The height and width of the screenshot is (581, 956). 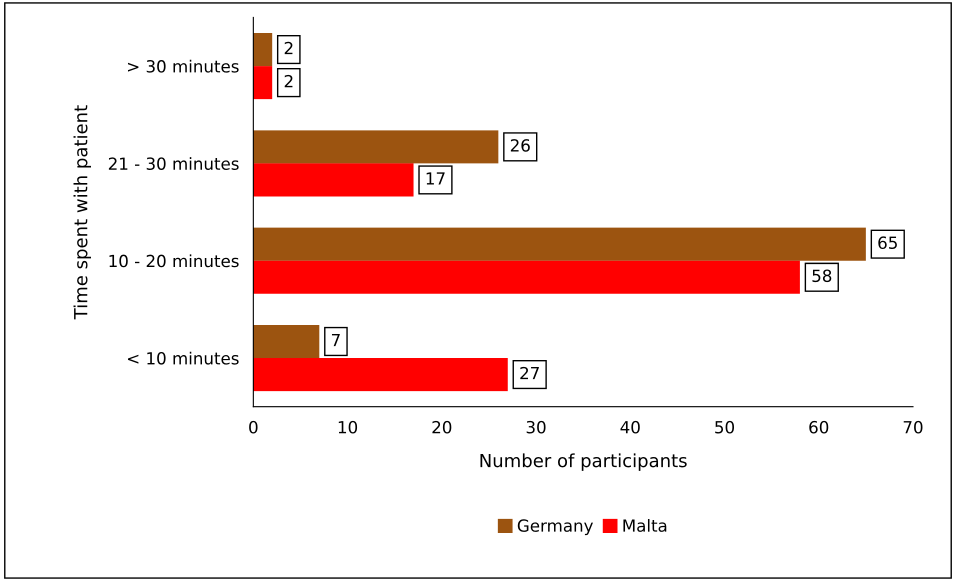 I want to click on legend-label: Germany, so click(x=555, y=527).